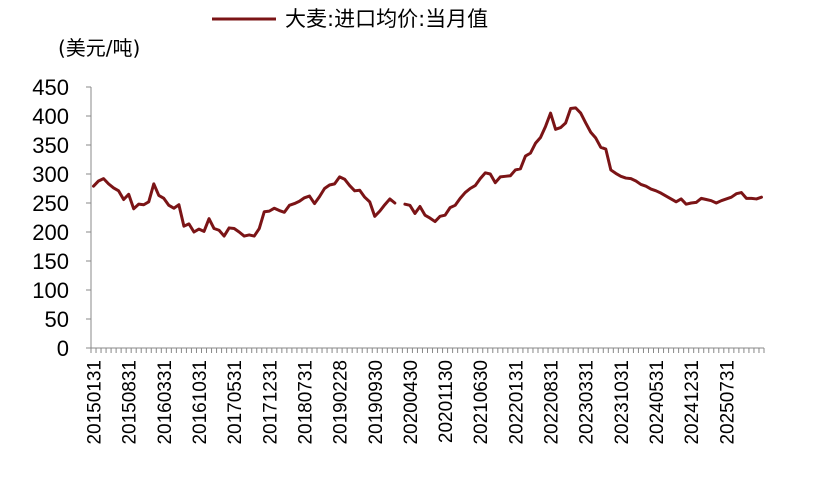 The image size is (813, 503). I want to click on y-ticks: 0 50 100 150 200 250 300 350 400 450, so click(61, 218).